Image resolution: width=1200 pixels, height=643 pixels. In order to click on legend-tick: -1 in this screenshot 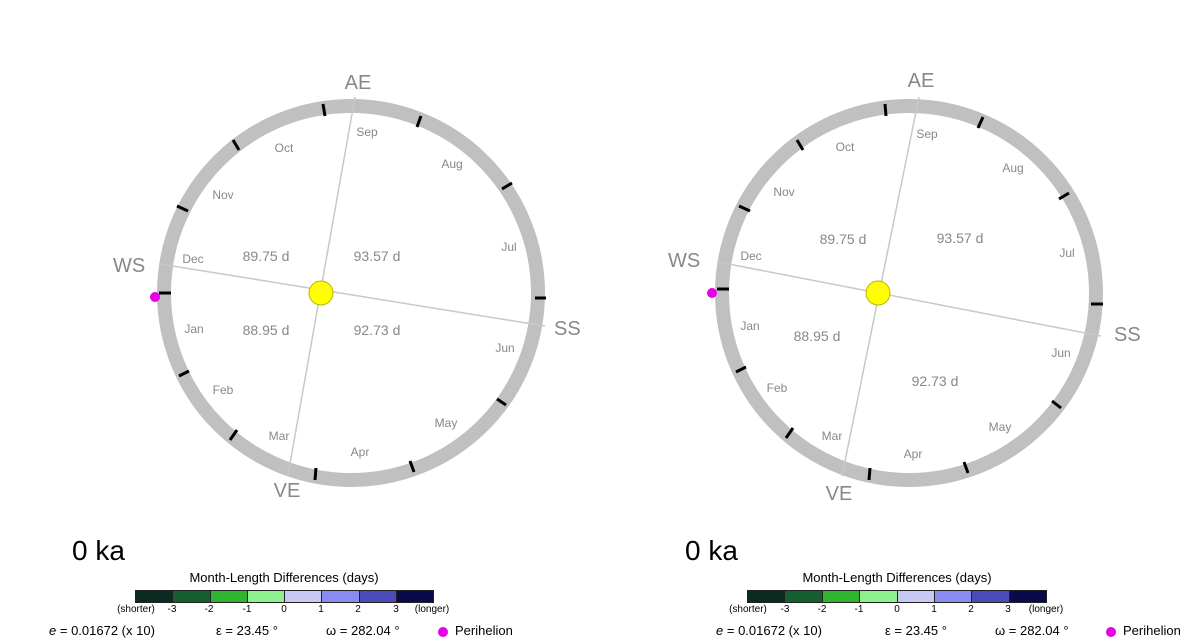, I will do `click(859, 609)`.